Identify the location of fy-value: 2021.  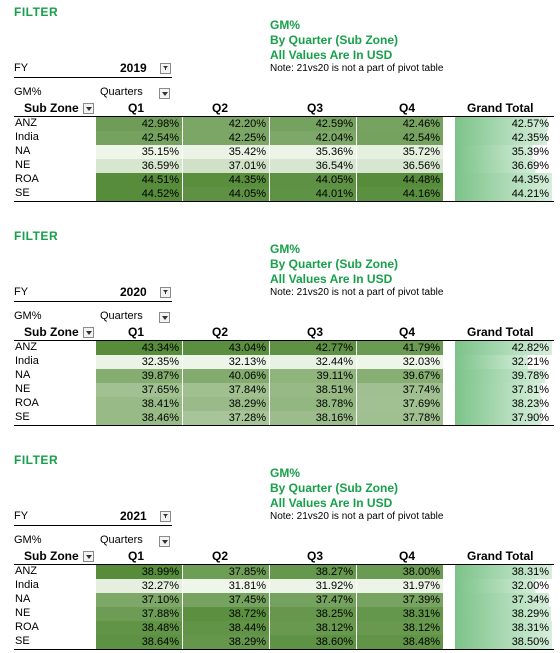
(133, 516).